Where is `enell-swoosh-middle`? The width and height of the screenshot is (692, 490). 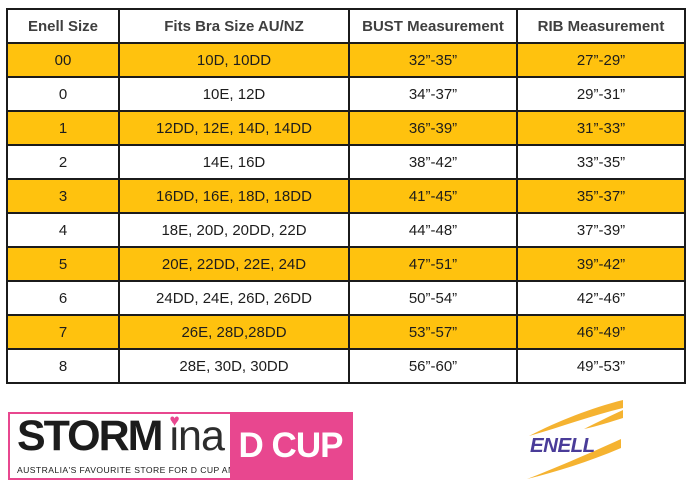
enell-swoosh-middle is located at coordinates (603, 419).